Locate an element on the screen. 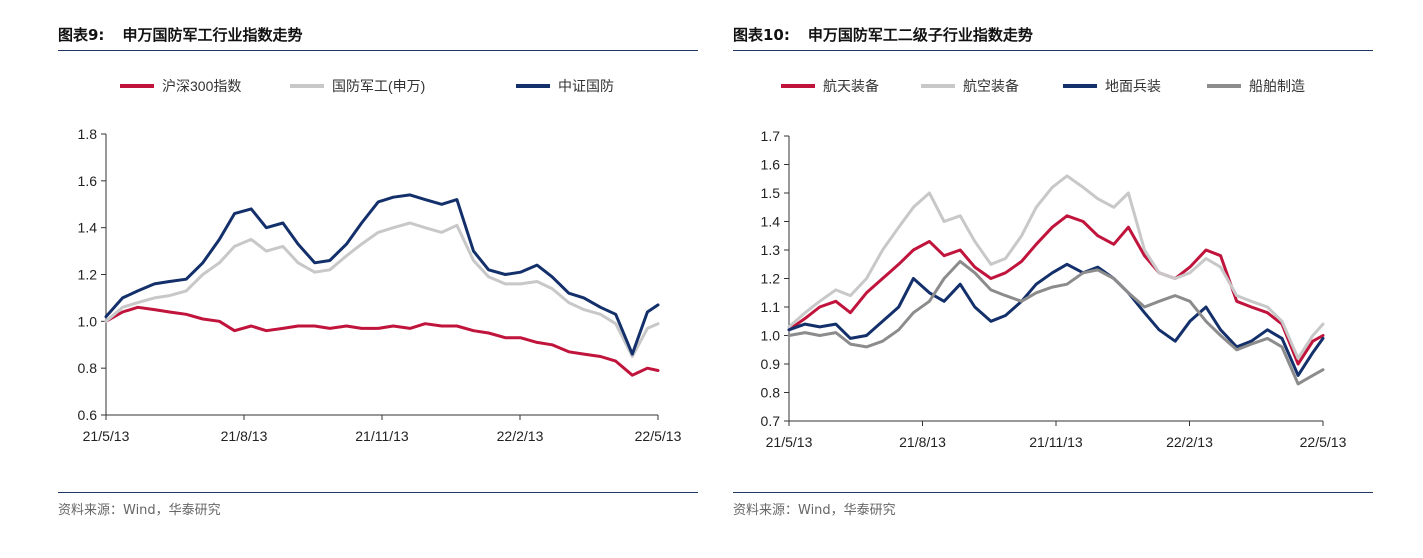 The width and height of the screenshot is (1423, 558). legend-label: 航天装备 is located at coordinates (851, 86).